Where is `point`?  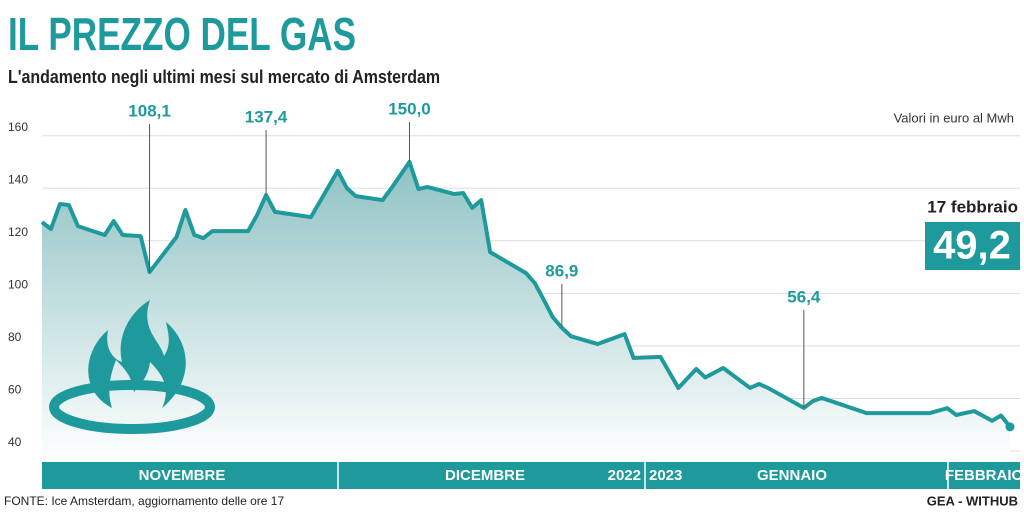 point is located at coordinates (1010, 427).